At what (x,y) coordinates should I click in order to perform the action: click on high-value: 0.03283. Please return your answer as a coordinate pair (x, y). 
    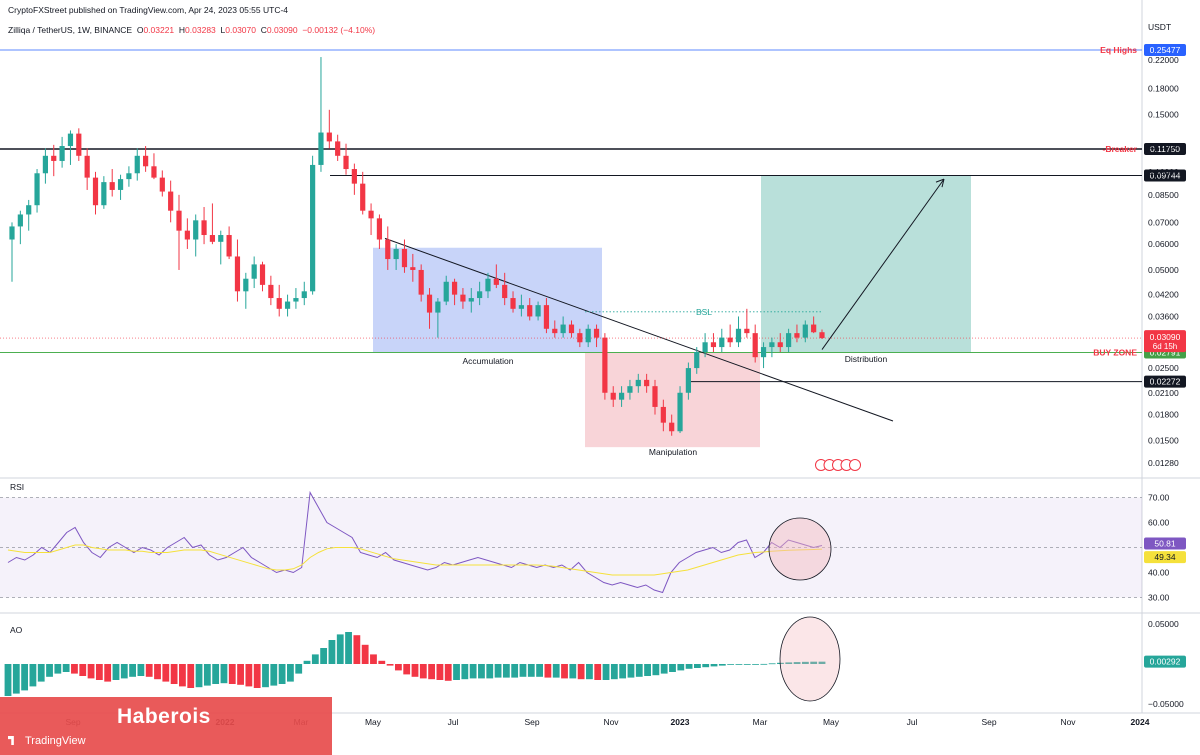
    Looking at the image, I should click on (200, 30).